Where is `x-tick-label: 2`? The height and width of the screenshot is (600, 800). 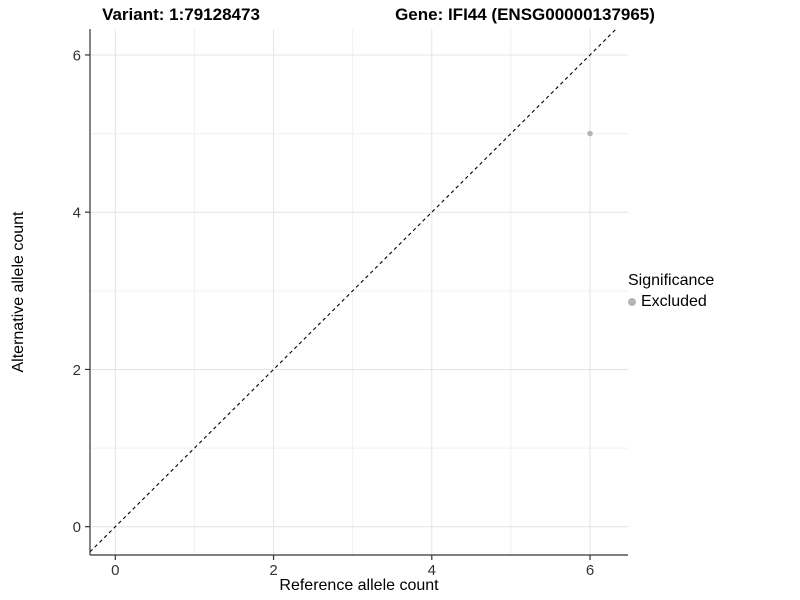 x-tick-label: 2 is located at coordinates (273, 570).